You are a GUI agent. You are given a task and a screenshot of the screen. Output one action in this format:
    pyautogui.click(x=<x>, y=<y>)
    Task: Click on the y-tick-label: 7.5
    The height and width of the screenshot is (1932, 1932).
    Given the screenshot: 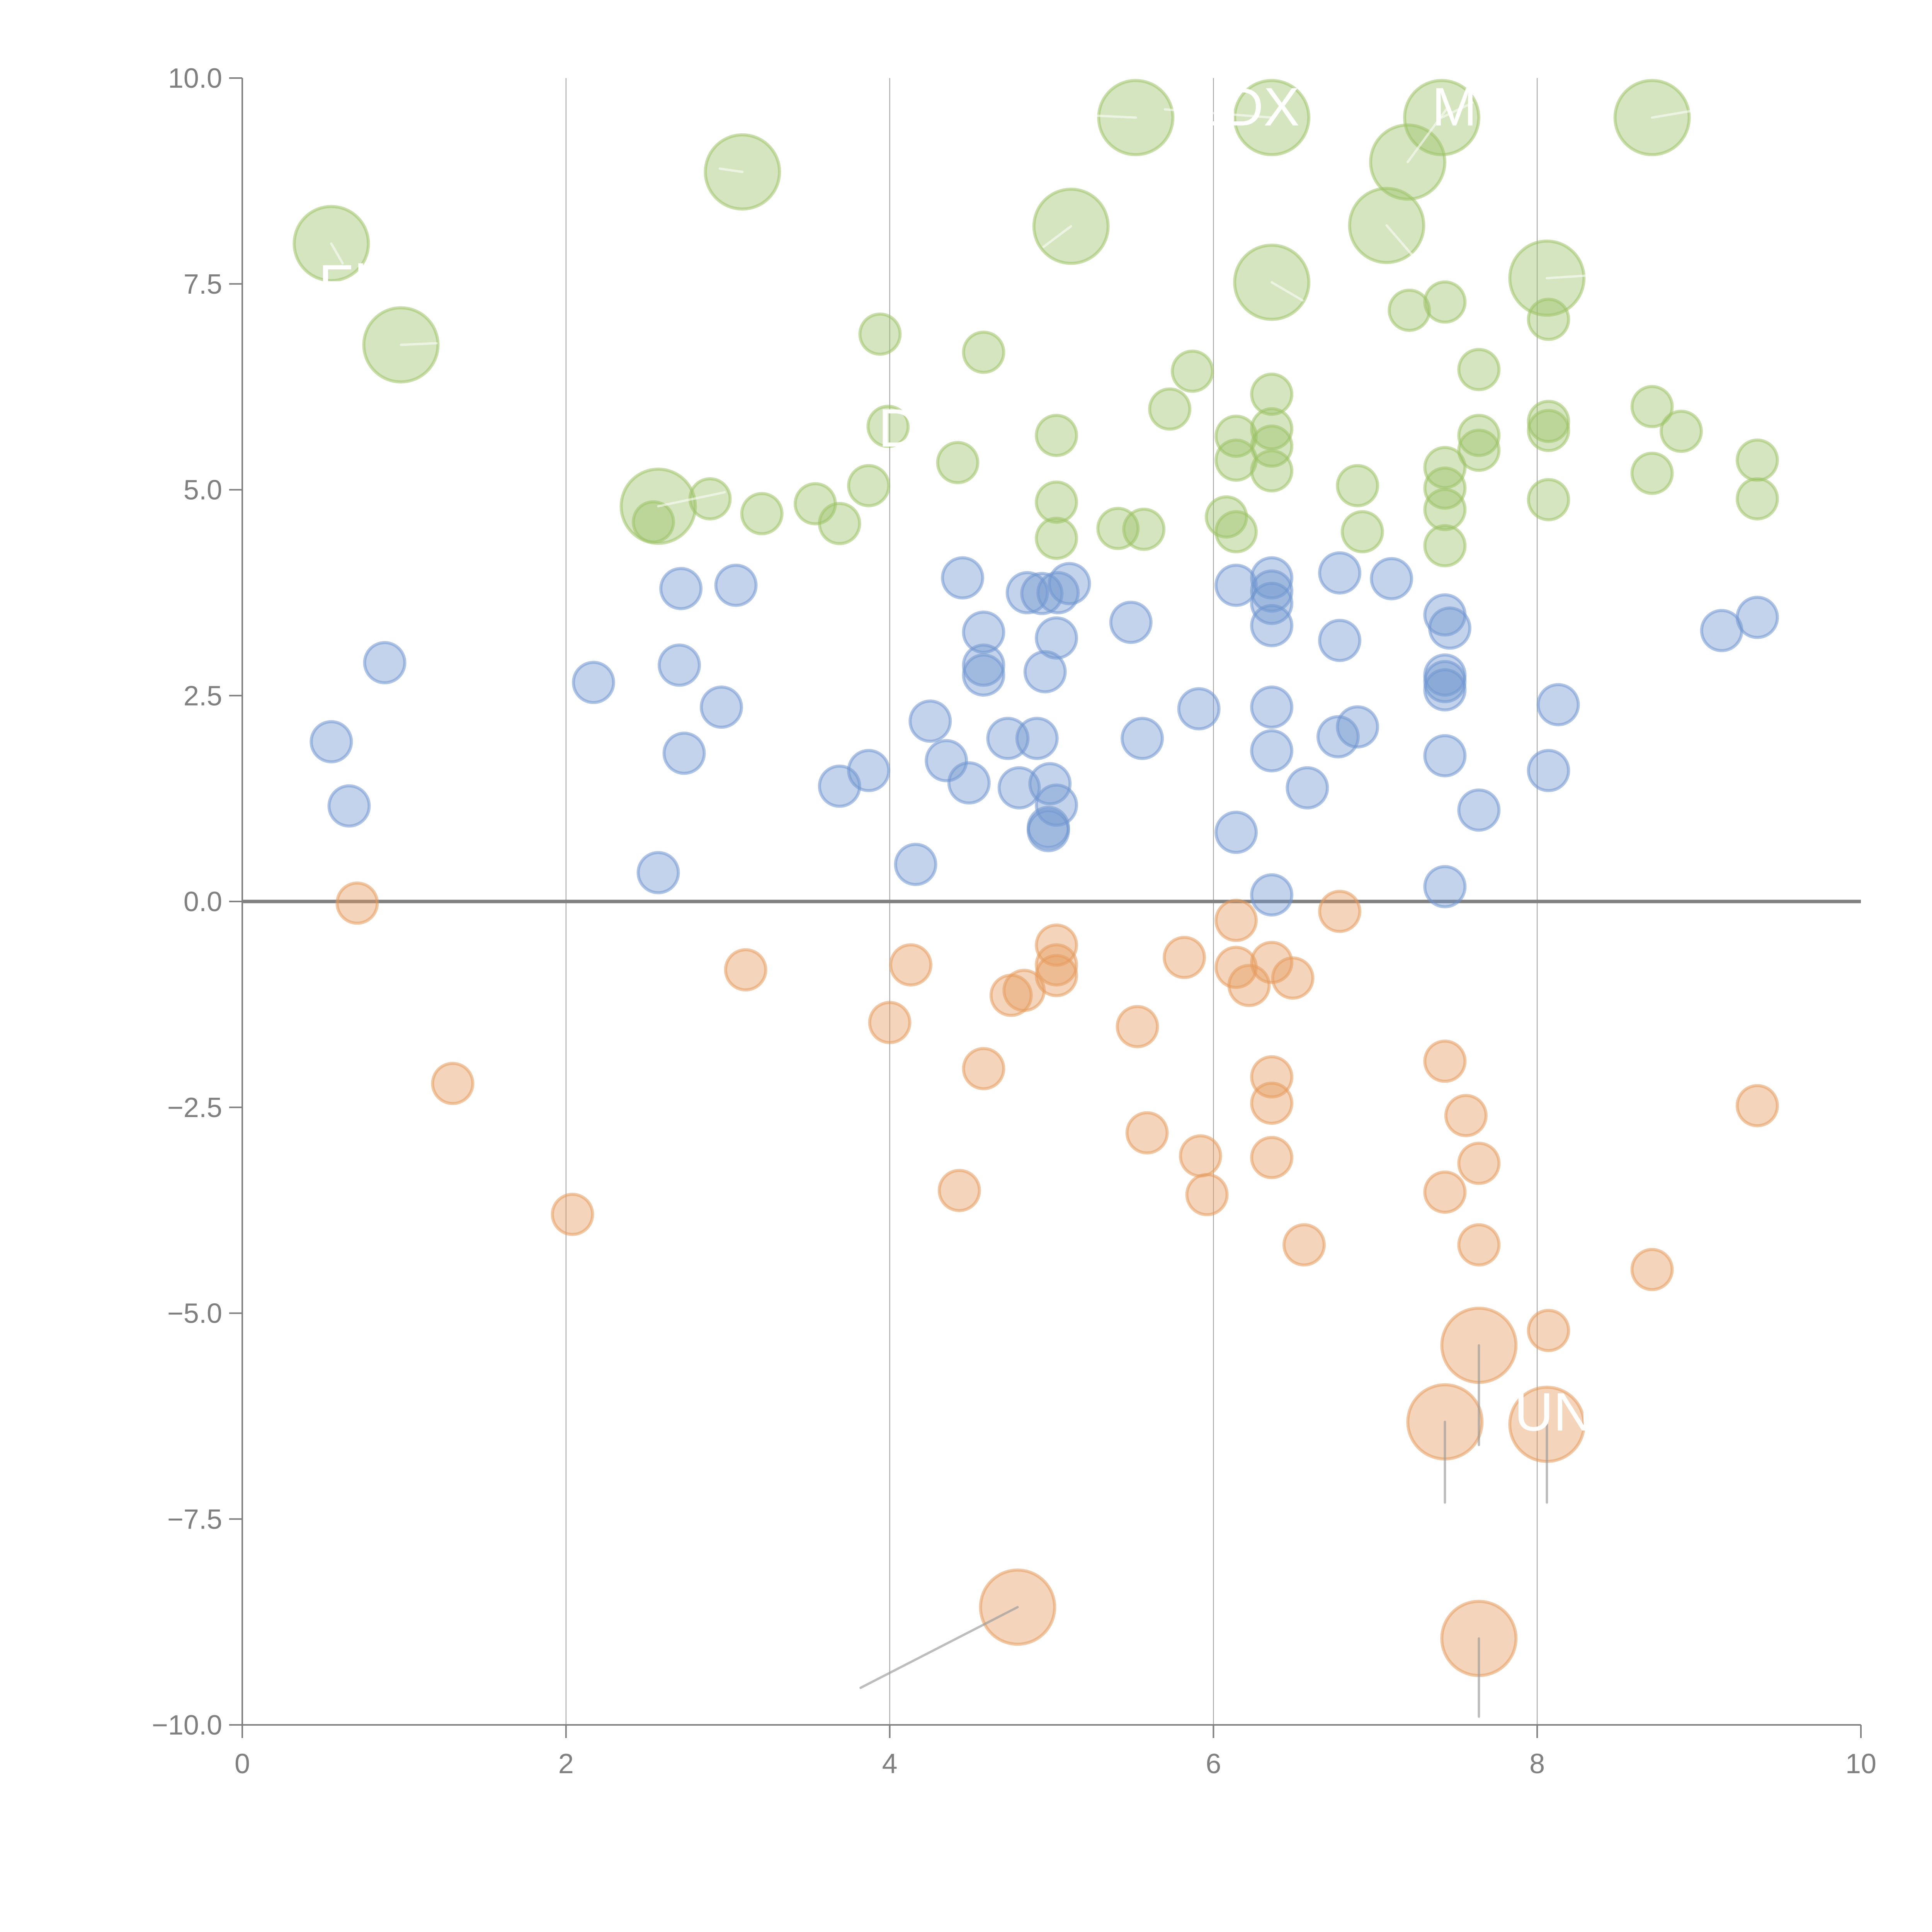 What is the action you would take?
    pyautogui.click(x=203, y=284)
    